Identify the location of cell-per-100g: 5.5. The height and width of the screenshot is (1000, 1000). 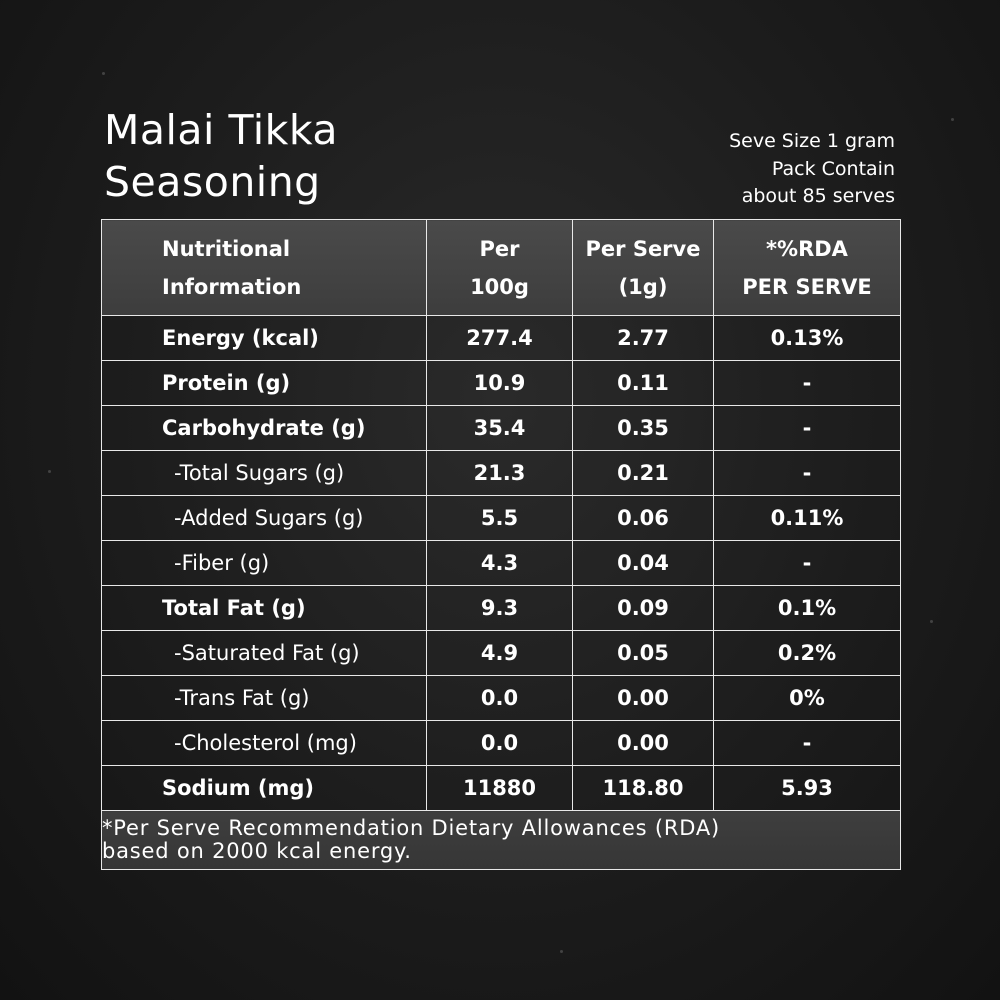
(499, 518).